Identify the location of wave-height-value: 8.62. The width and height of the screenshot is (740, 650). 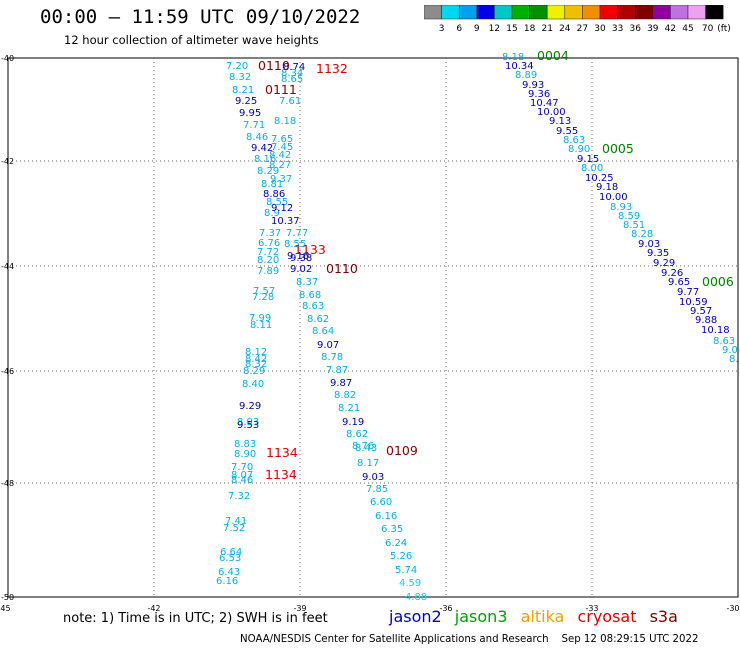
(357, 434).